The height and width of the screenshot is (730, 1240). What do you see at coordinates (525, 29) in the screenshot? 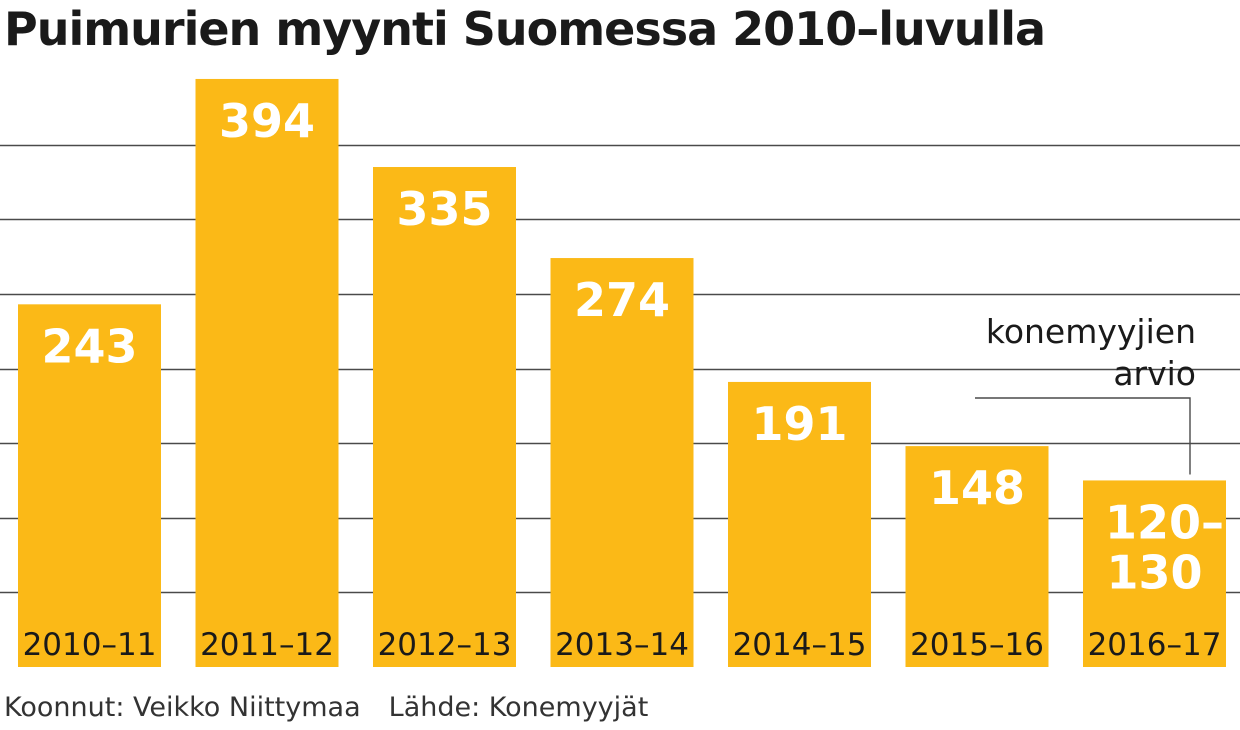
I see `chart-title: Puimurien myynti Suomessa 2010–luvulla` at bounding box center [525, 29].